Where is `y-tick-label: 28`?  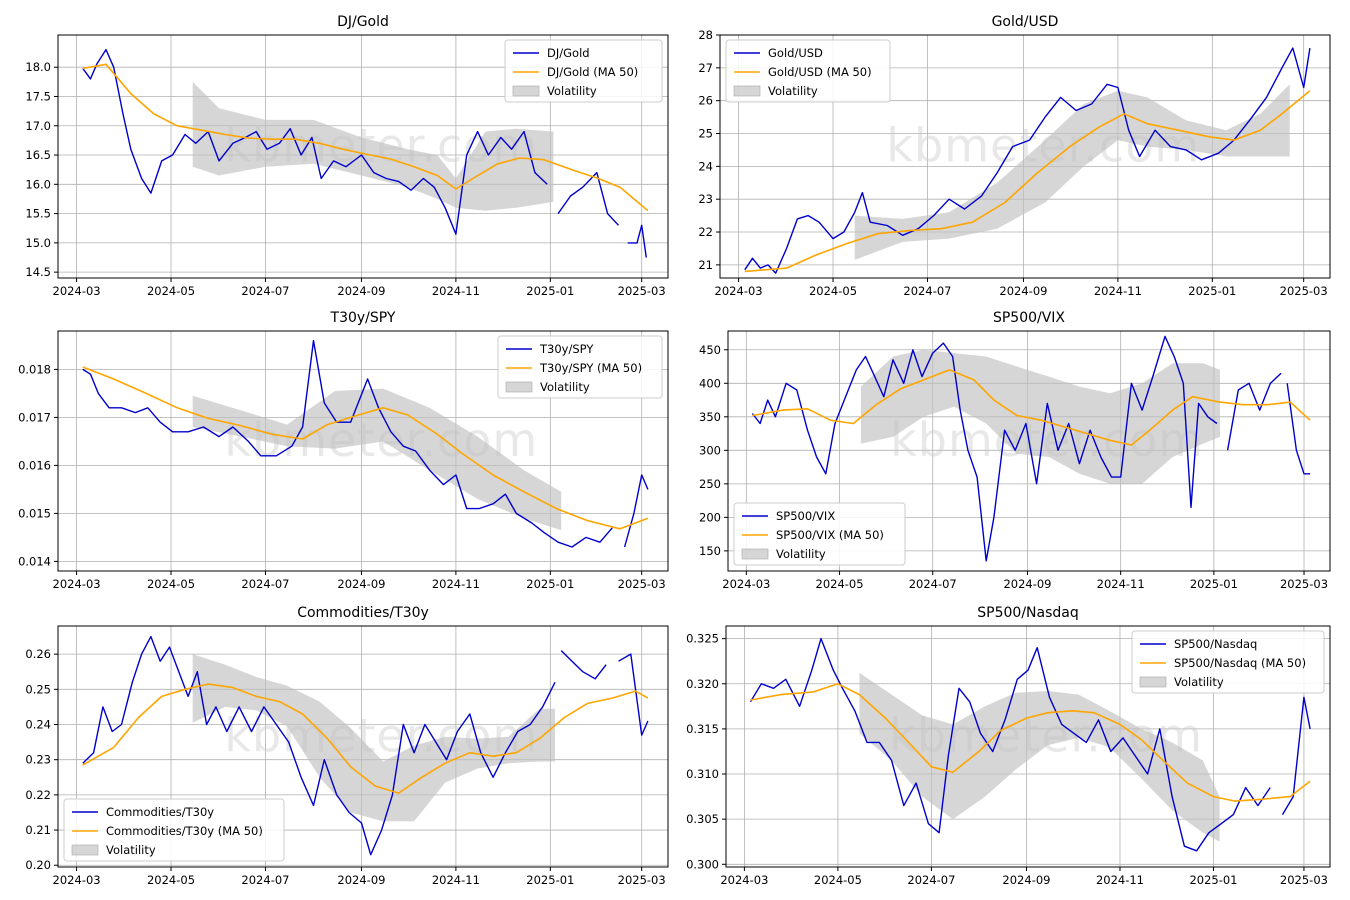
y-tick-label: 28 is located at coordinates (705, 35).